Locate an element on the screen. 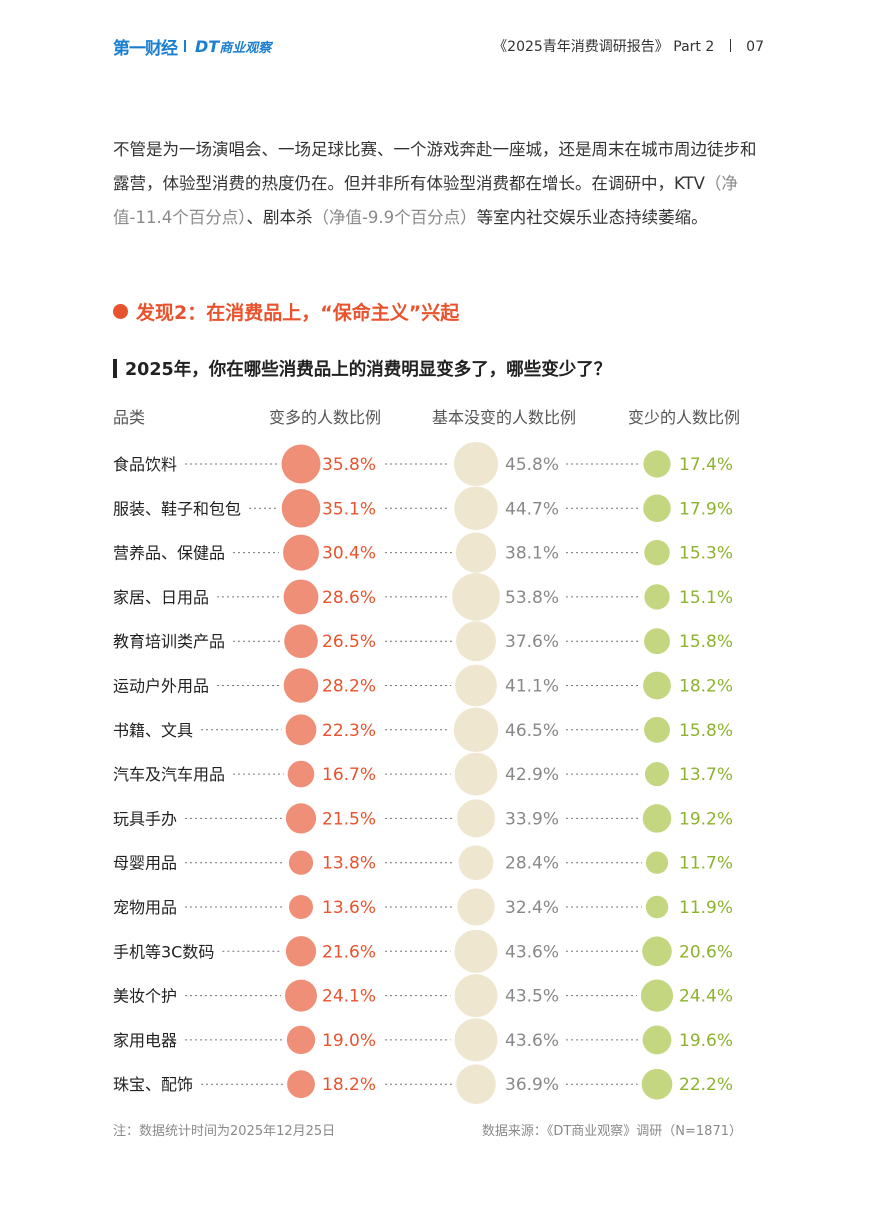 The width and height of the screenshot is (874, 1228). chart-title-bar is located at coordinates (115, 368).